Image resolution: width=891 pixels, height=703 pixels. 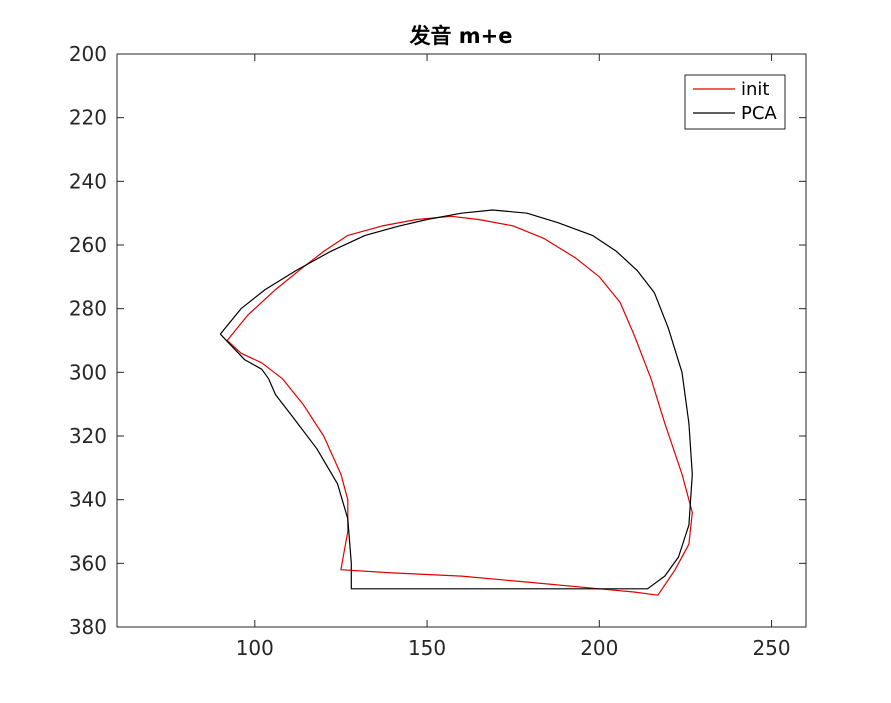 I want to click on legend-box, so click(x=735, y=102).